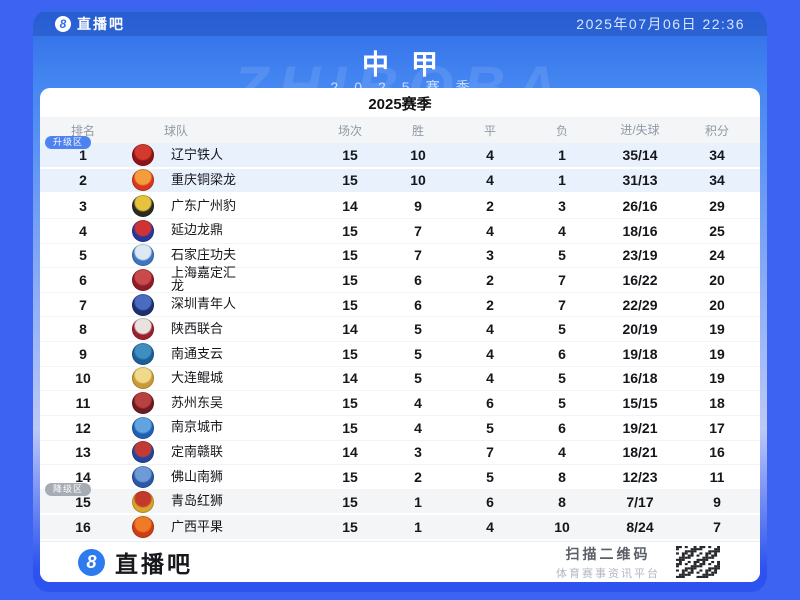 The width and height of the screenshot is (800, 600). I want to click on table-row: 16 广西平果 15 1 4 10 8/24 7, so click(400, 528).